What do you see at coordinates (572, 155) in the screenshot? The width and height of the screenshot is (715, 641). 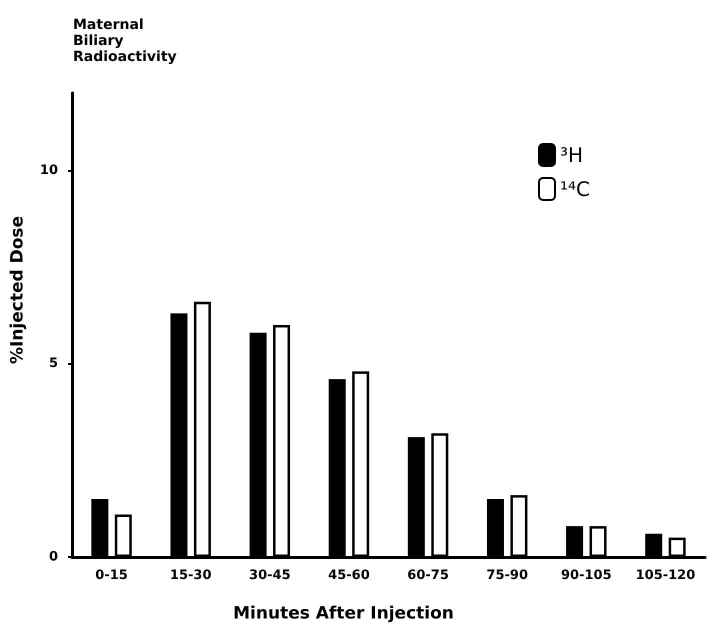 I see `legend-label: ³H` at bounding box center [572, 155].